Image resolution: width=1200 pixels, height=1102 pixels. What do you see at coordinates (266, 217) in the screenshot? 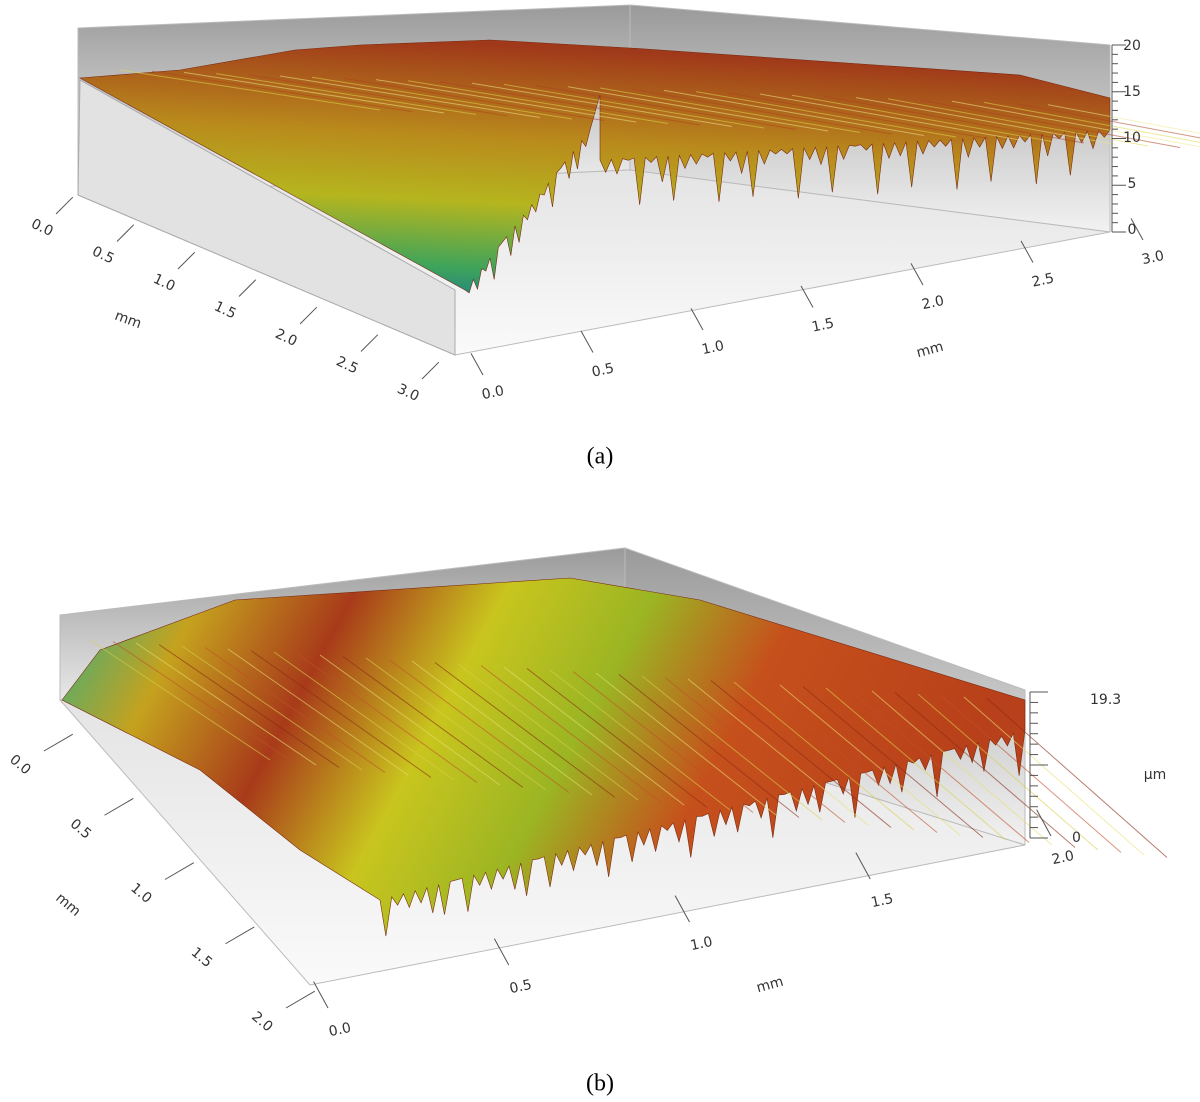
I see `front-wall` at bounding box center [266, 217].